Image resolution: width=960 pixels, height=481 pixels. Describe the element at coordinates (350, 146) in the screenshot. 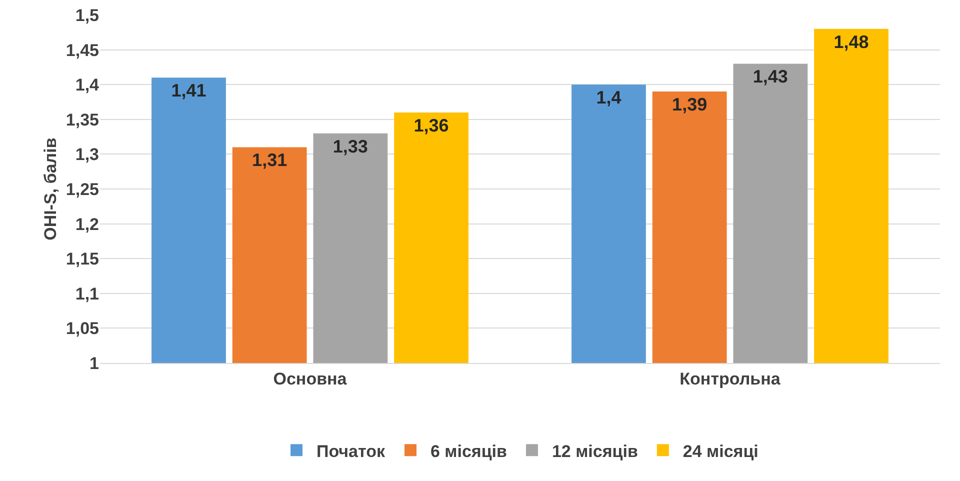

I see `data-label: 1,33` at that location.